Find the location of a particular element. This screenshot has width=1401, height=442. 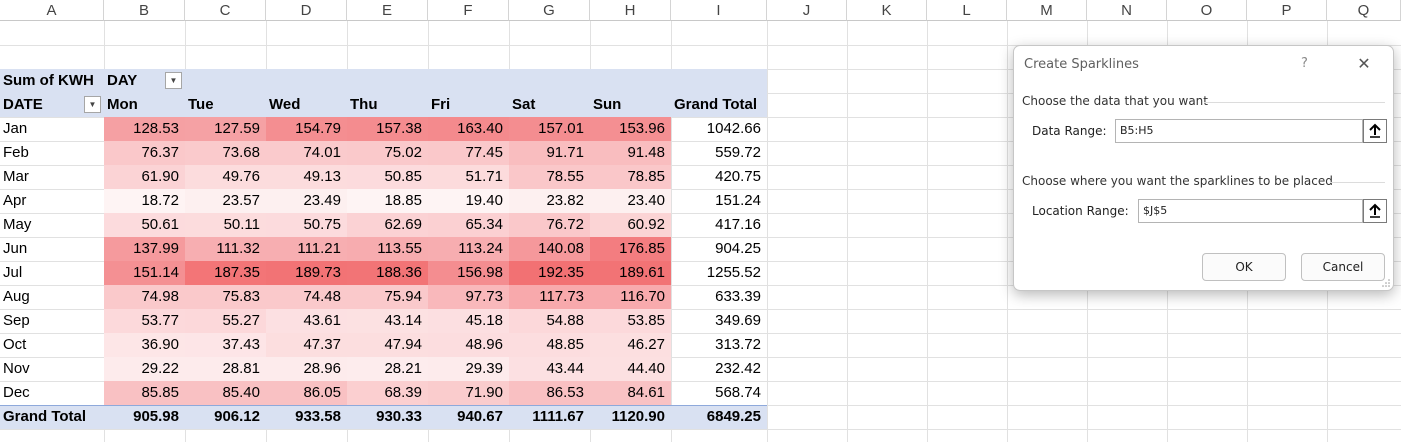

pivot-corner-label: Sum of KWH is located at coordinates (48, 80).